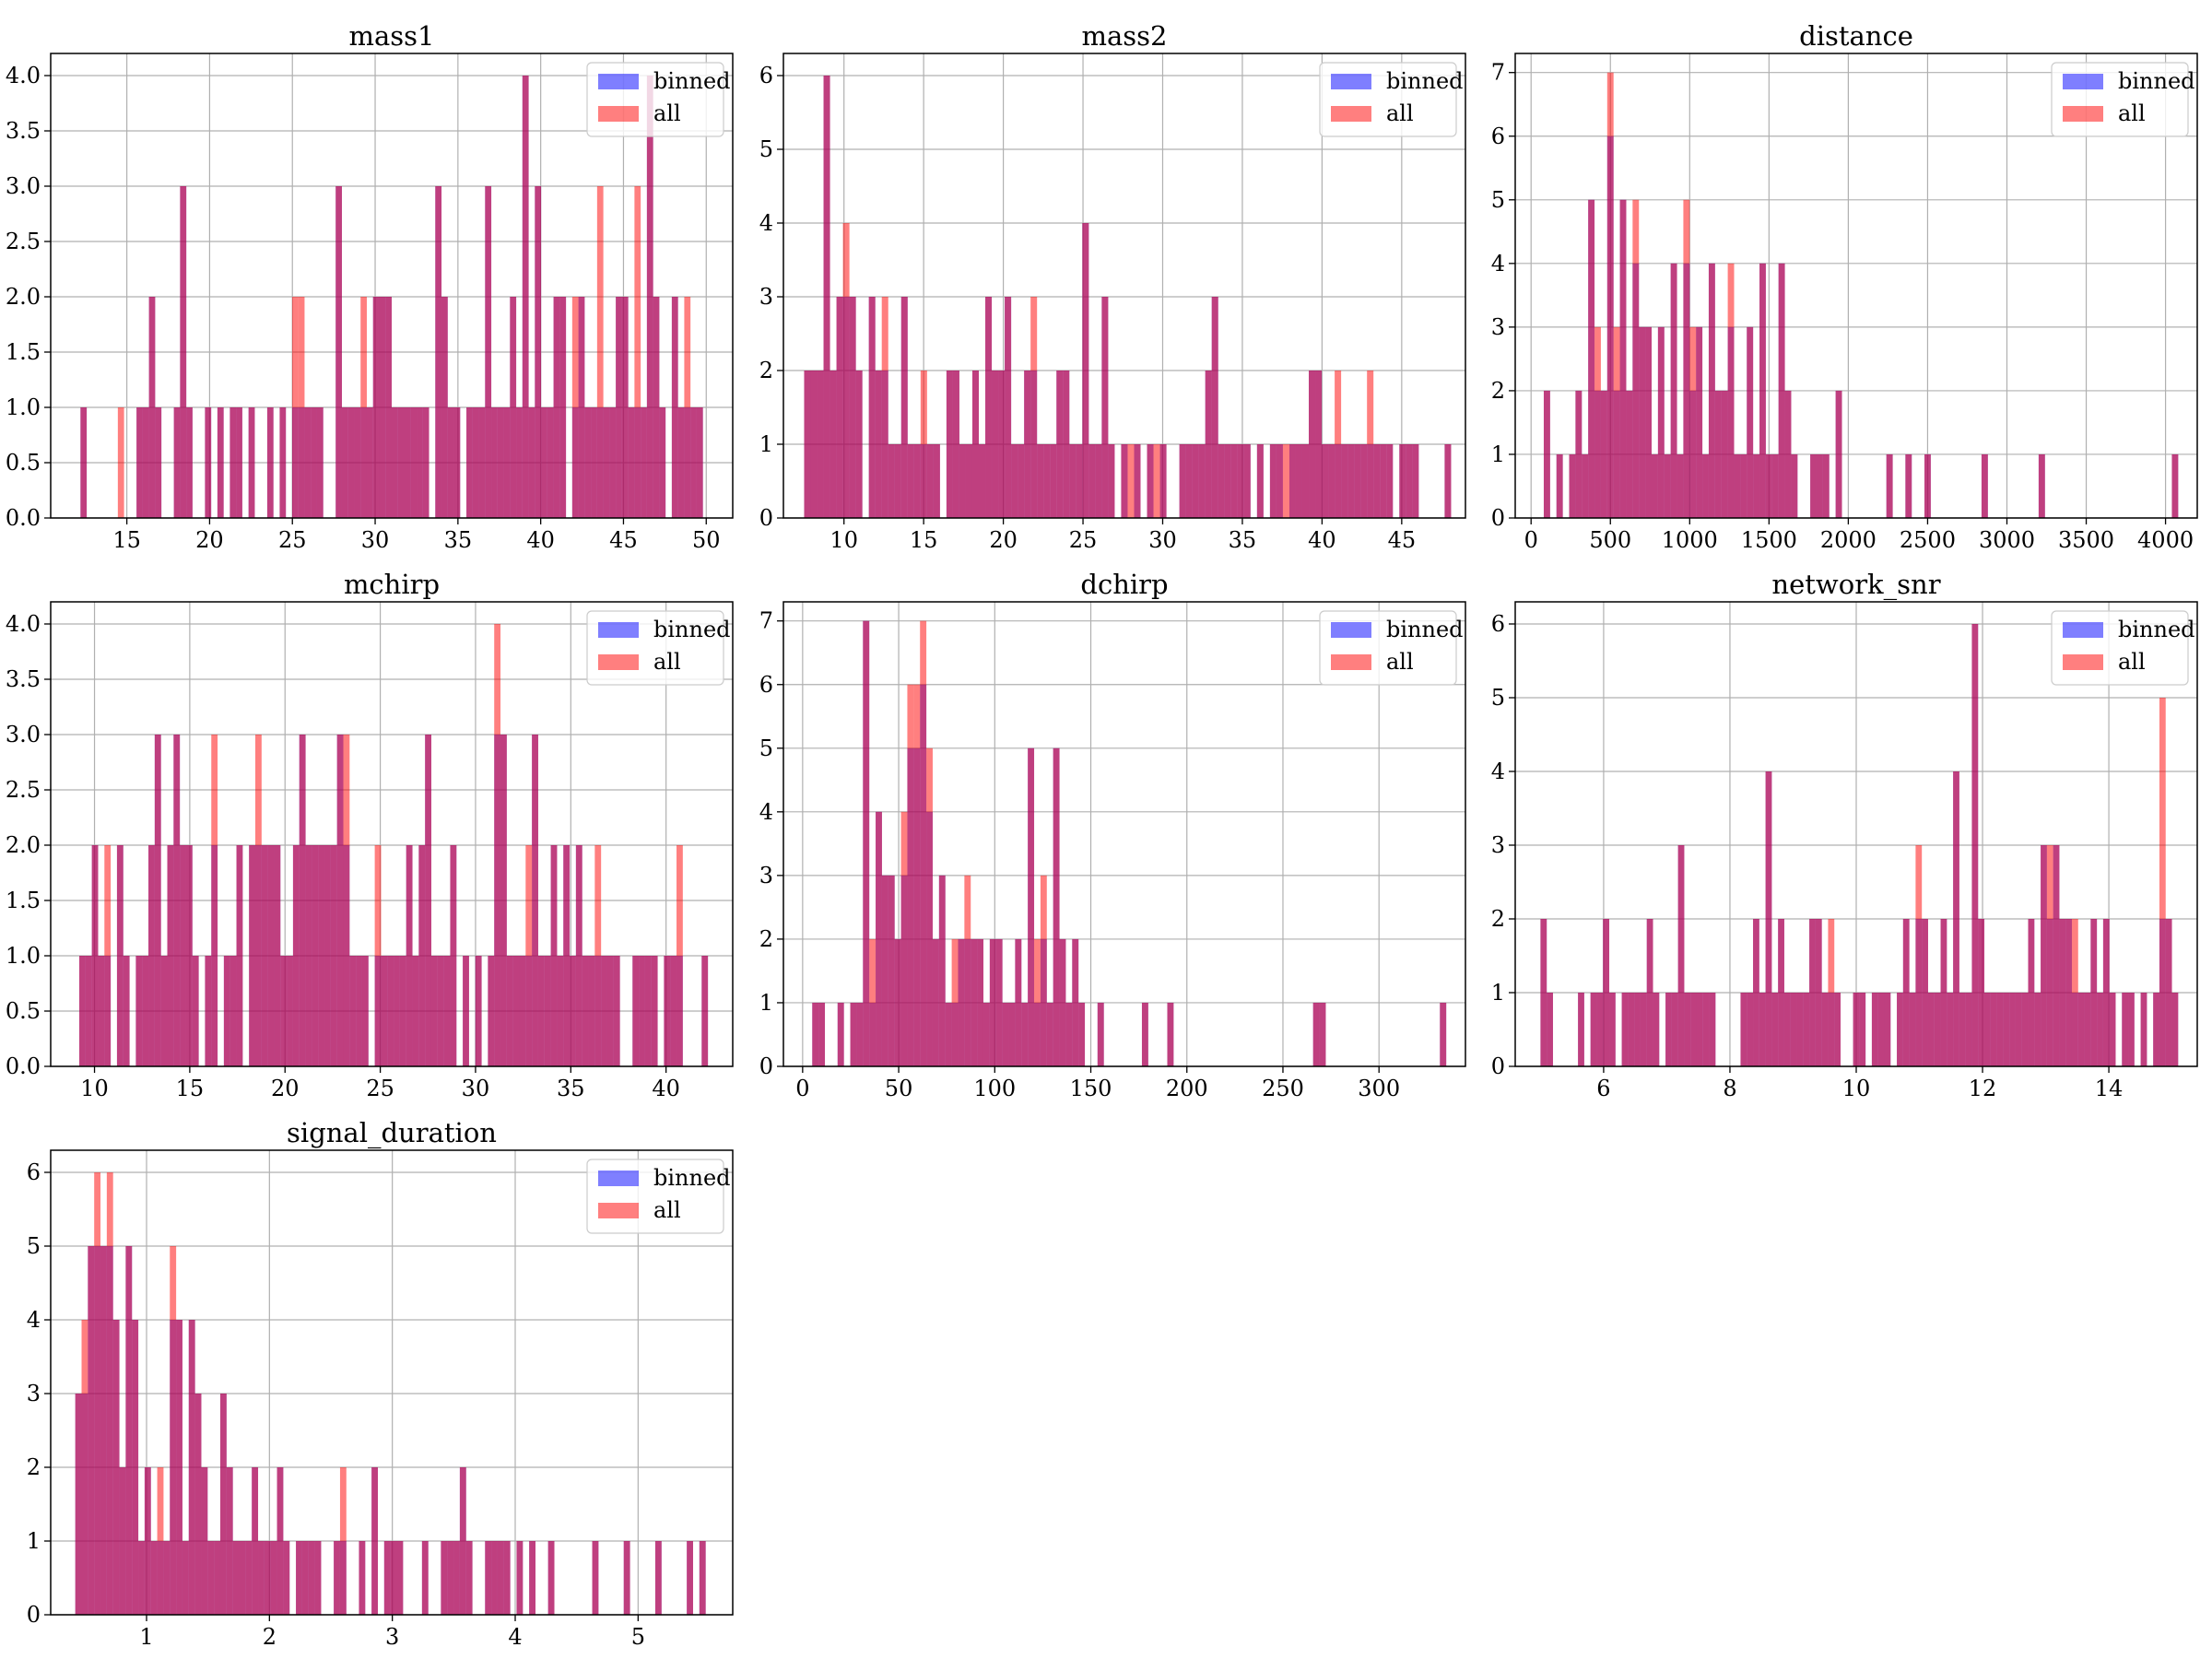 This screenshot has width=2212, height=1659. Describe the element at coordinates (515, 1637) in the screenshot. I see `x-tick-label: 4` at that location.